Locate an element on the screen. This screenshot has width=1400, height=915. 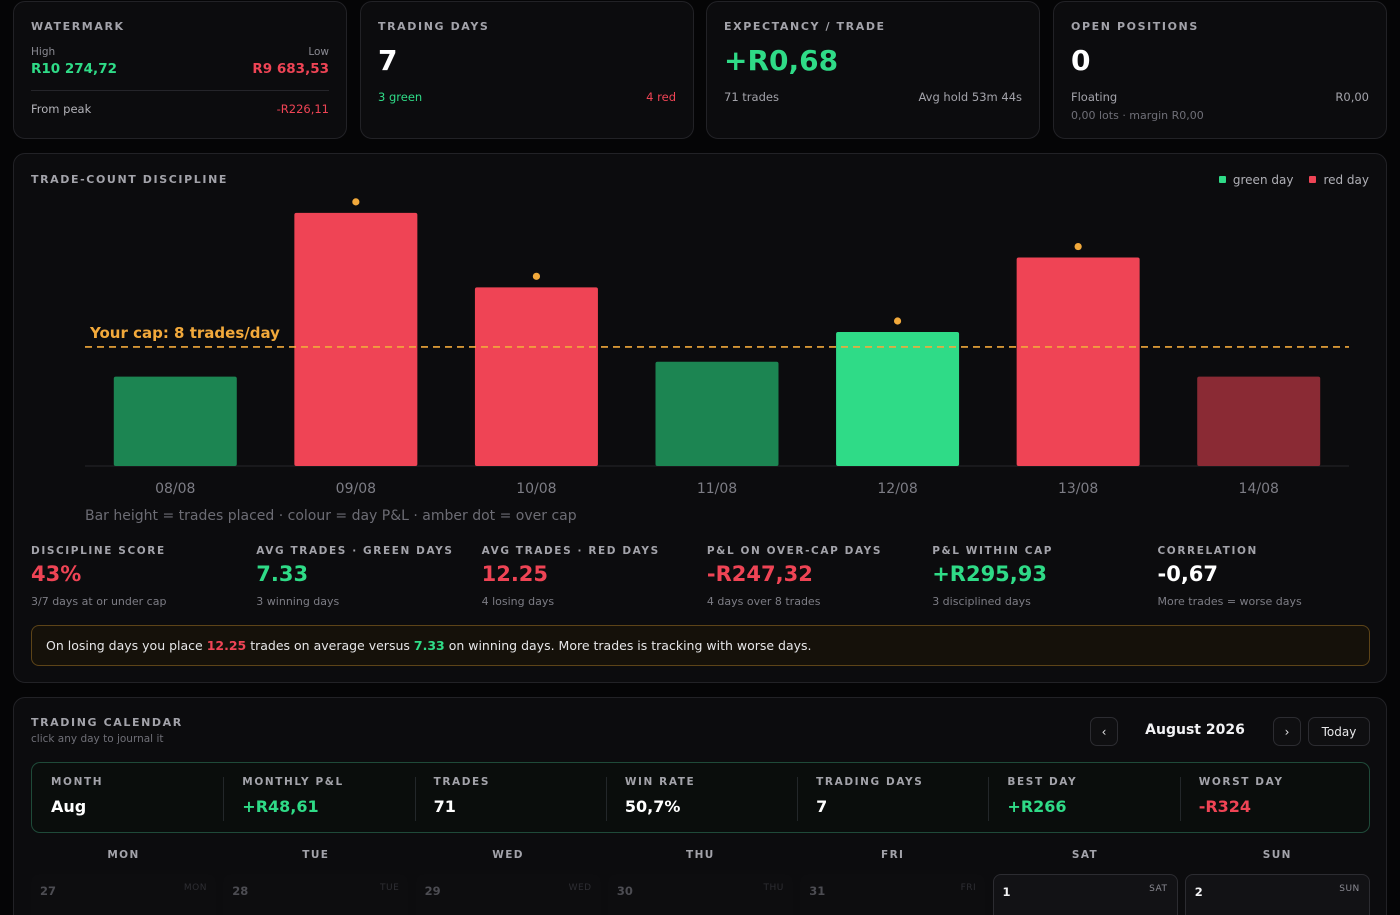
metric-subtext: 4 days over 8 trades is located at coordinates (763, 601).